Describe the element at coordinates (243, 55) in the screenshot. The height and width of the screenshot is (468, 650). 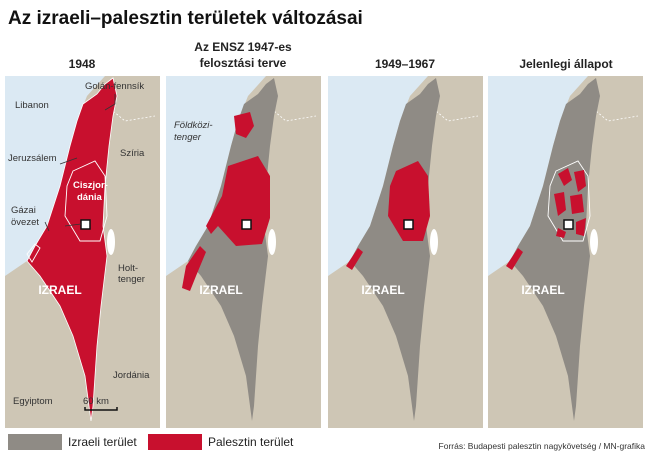
I see `panel-title: Az ENSZ 1947-es felosztási terve` at that location.